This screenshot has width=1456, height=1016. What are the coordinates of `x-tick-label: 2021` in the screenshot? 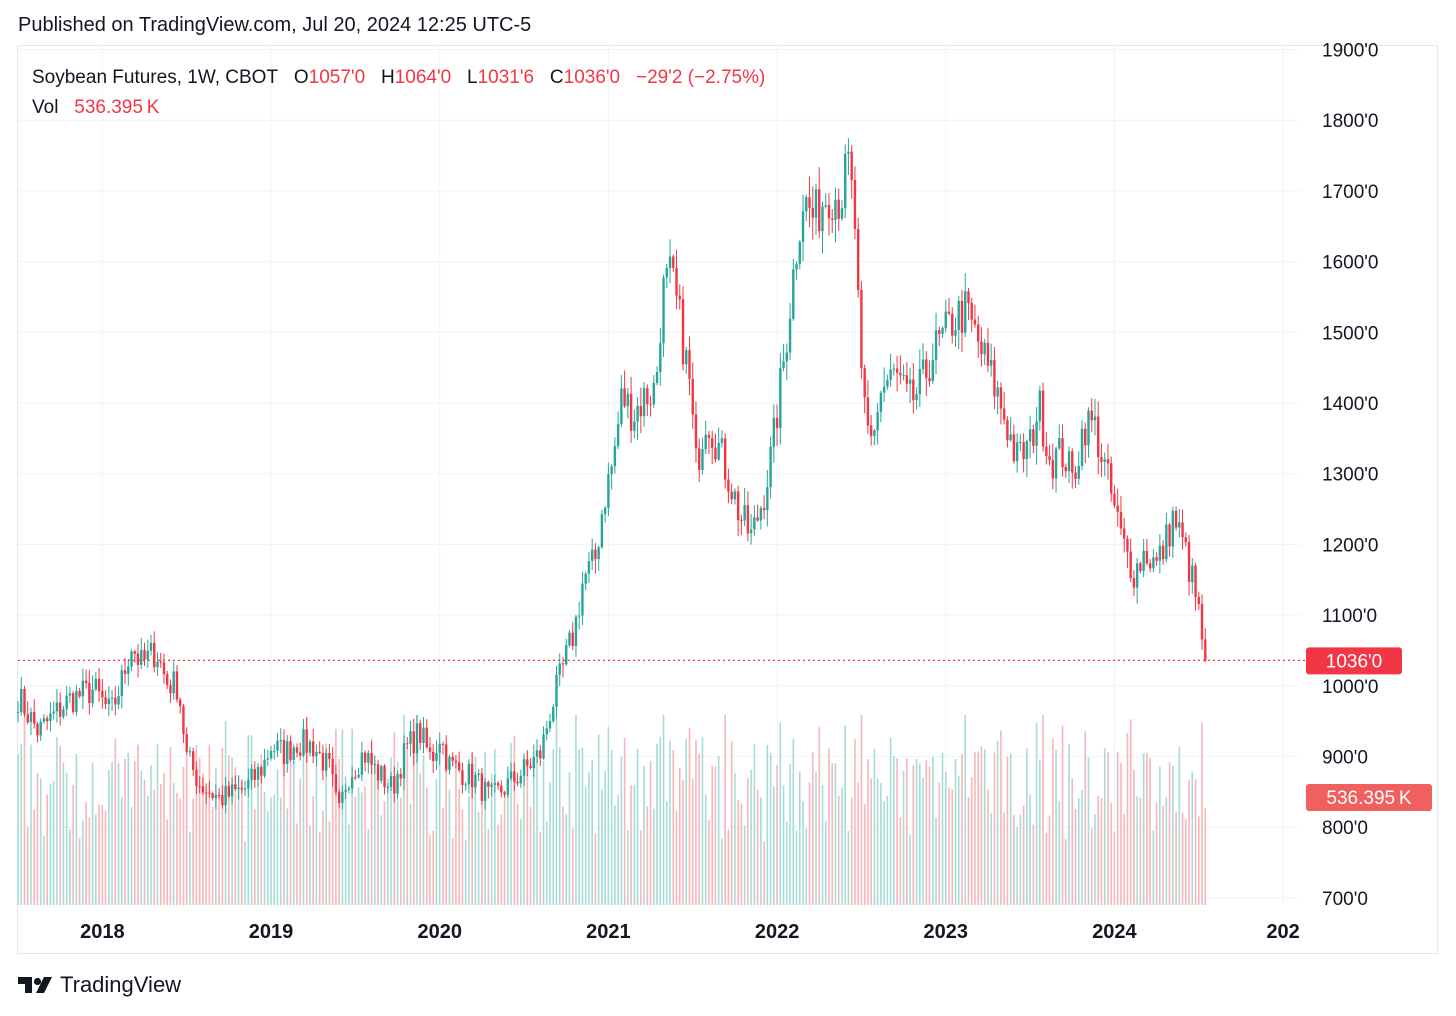 It's located at (608, 932).